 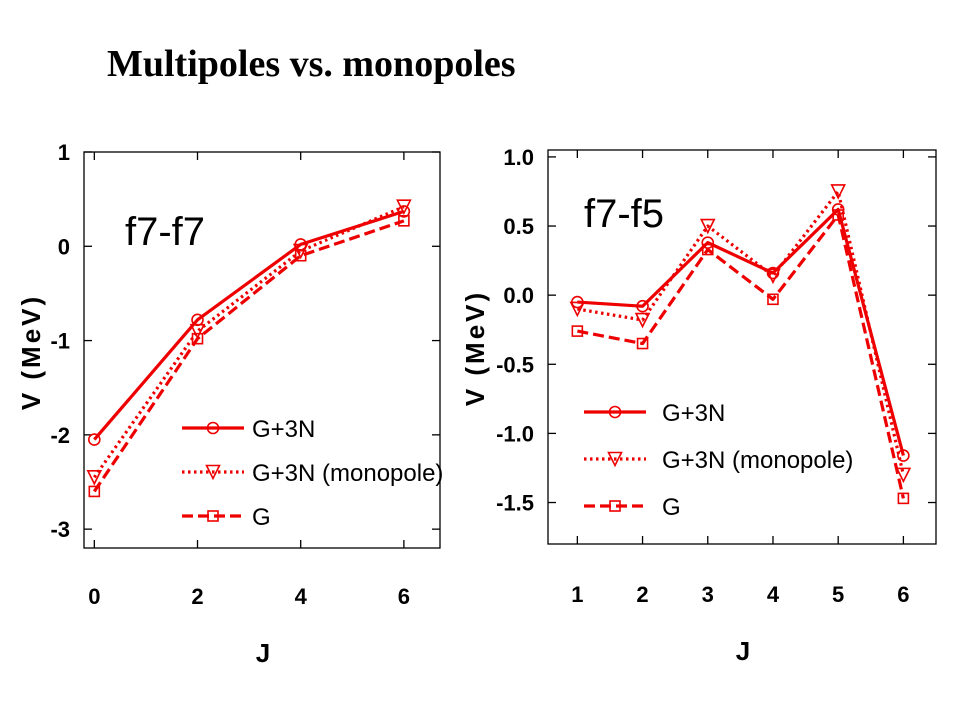 I want to click on y-tick-label: 0.5, so click(x=518, y=226).